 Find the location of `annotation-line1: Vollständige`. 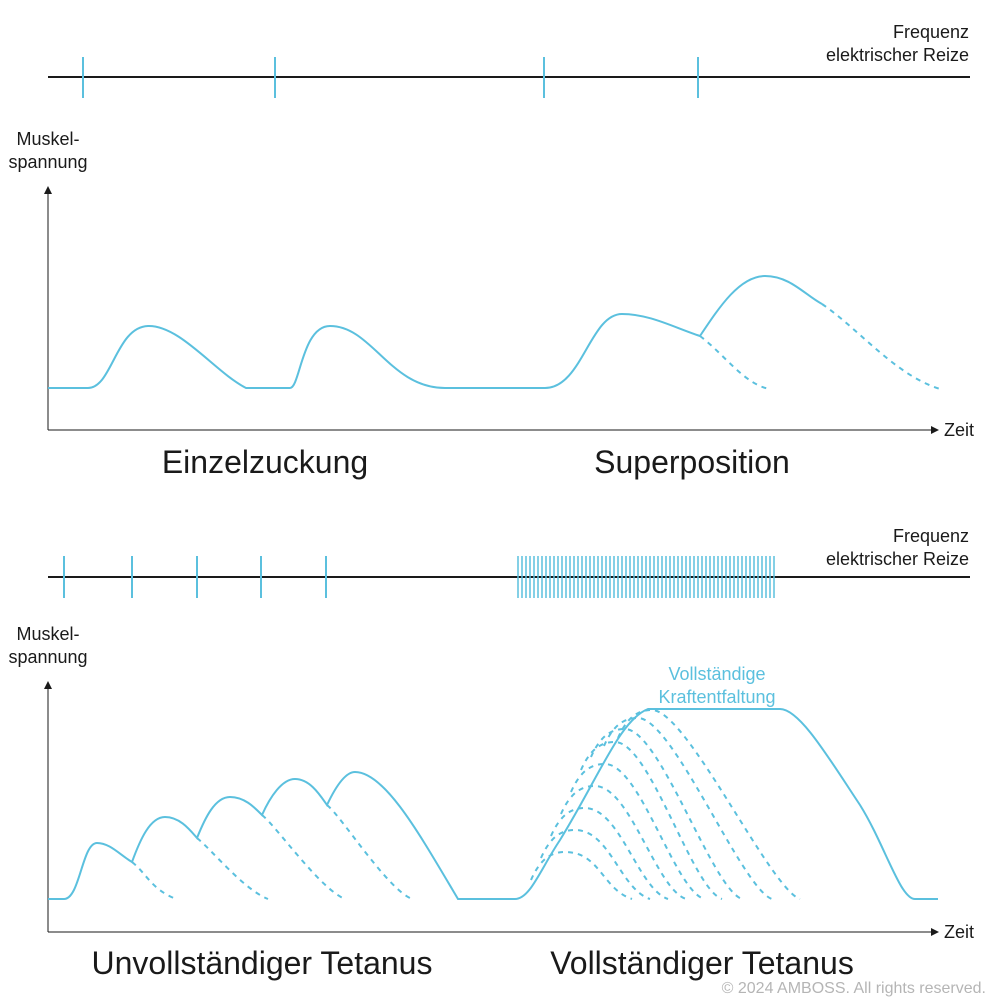

annotation-line1: Vollständige is located at coordinates (716, 674).